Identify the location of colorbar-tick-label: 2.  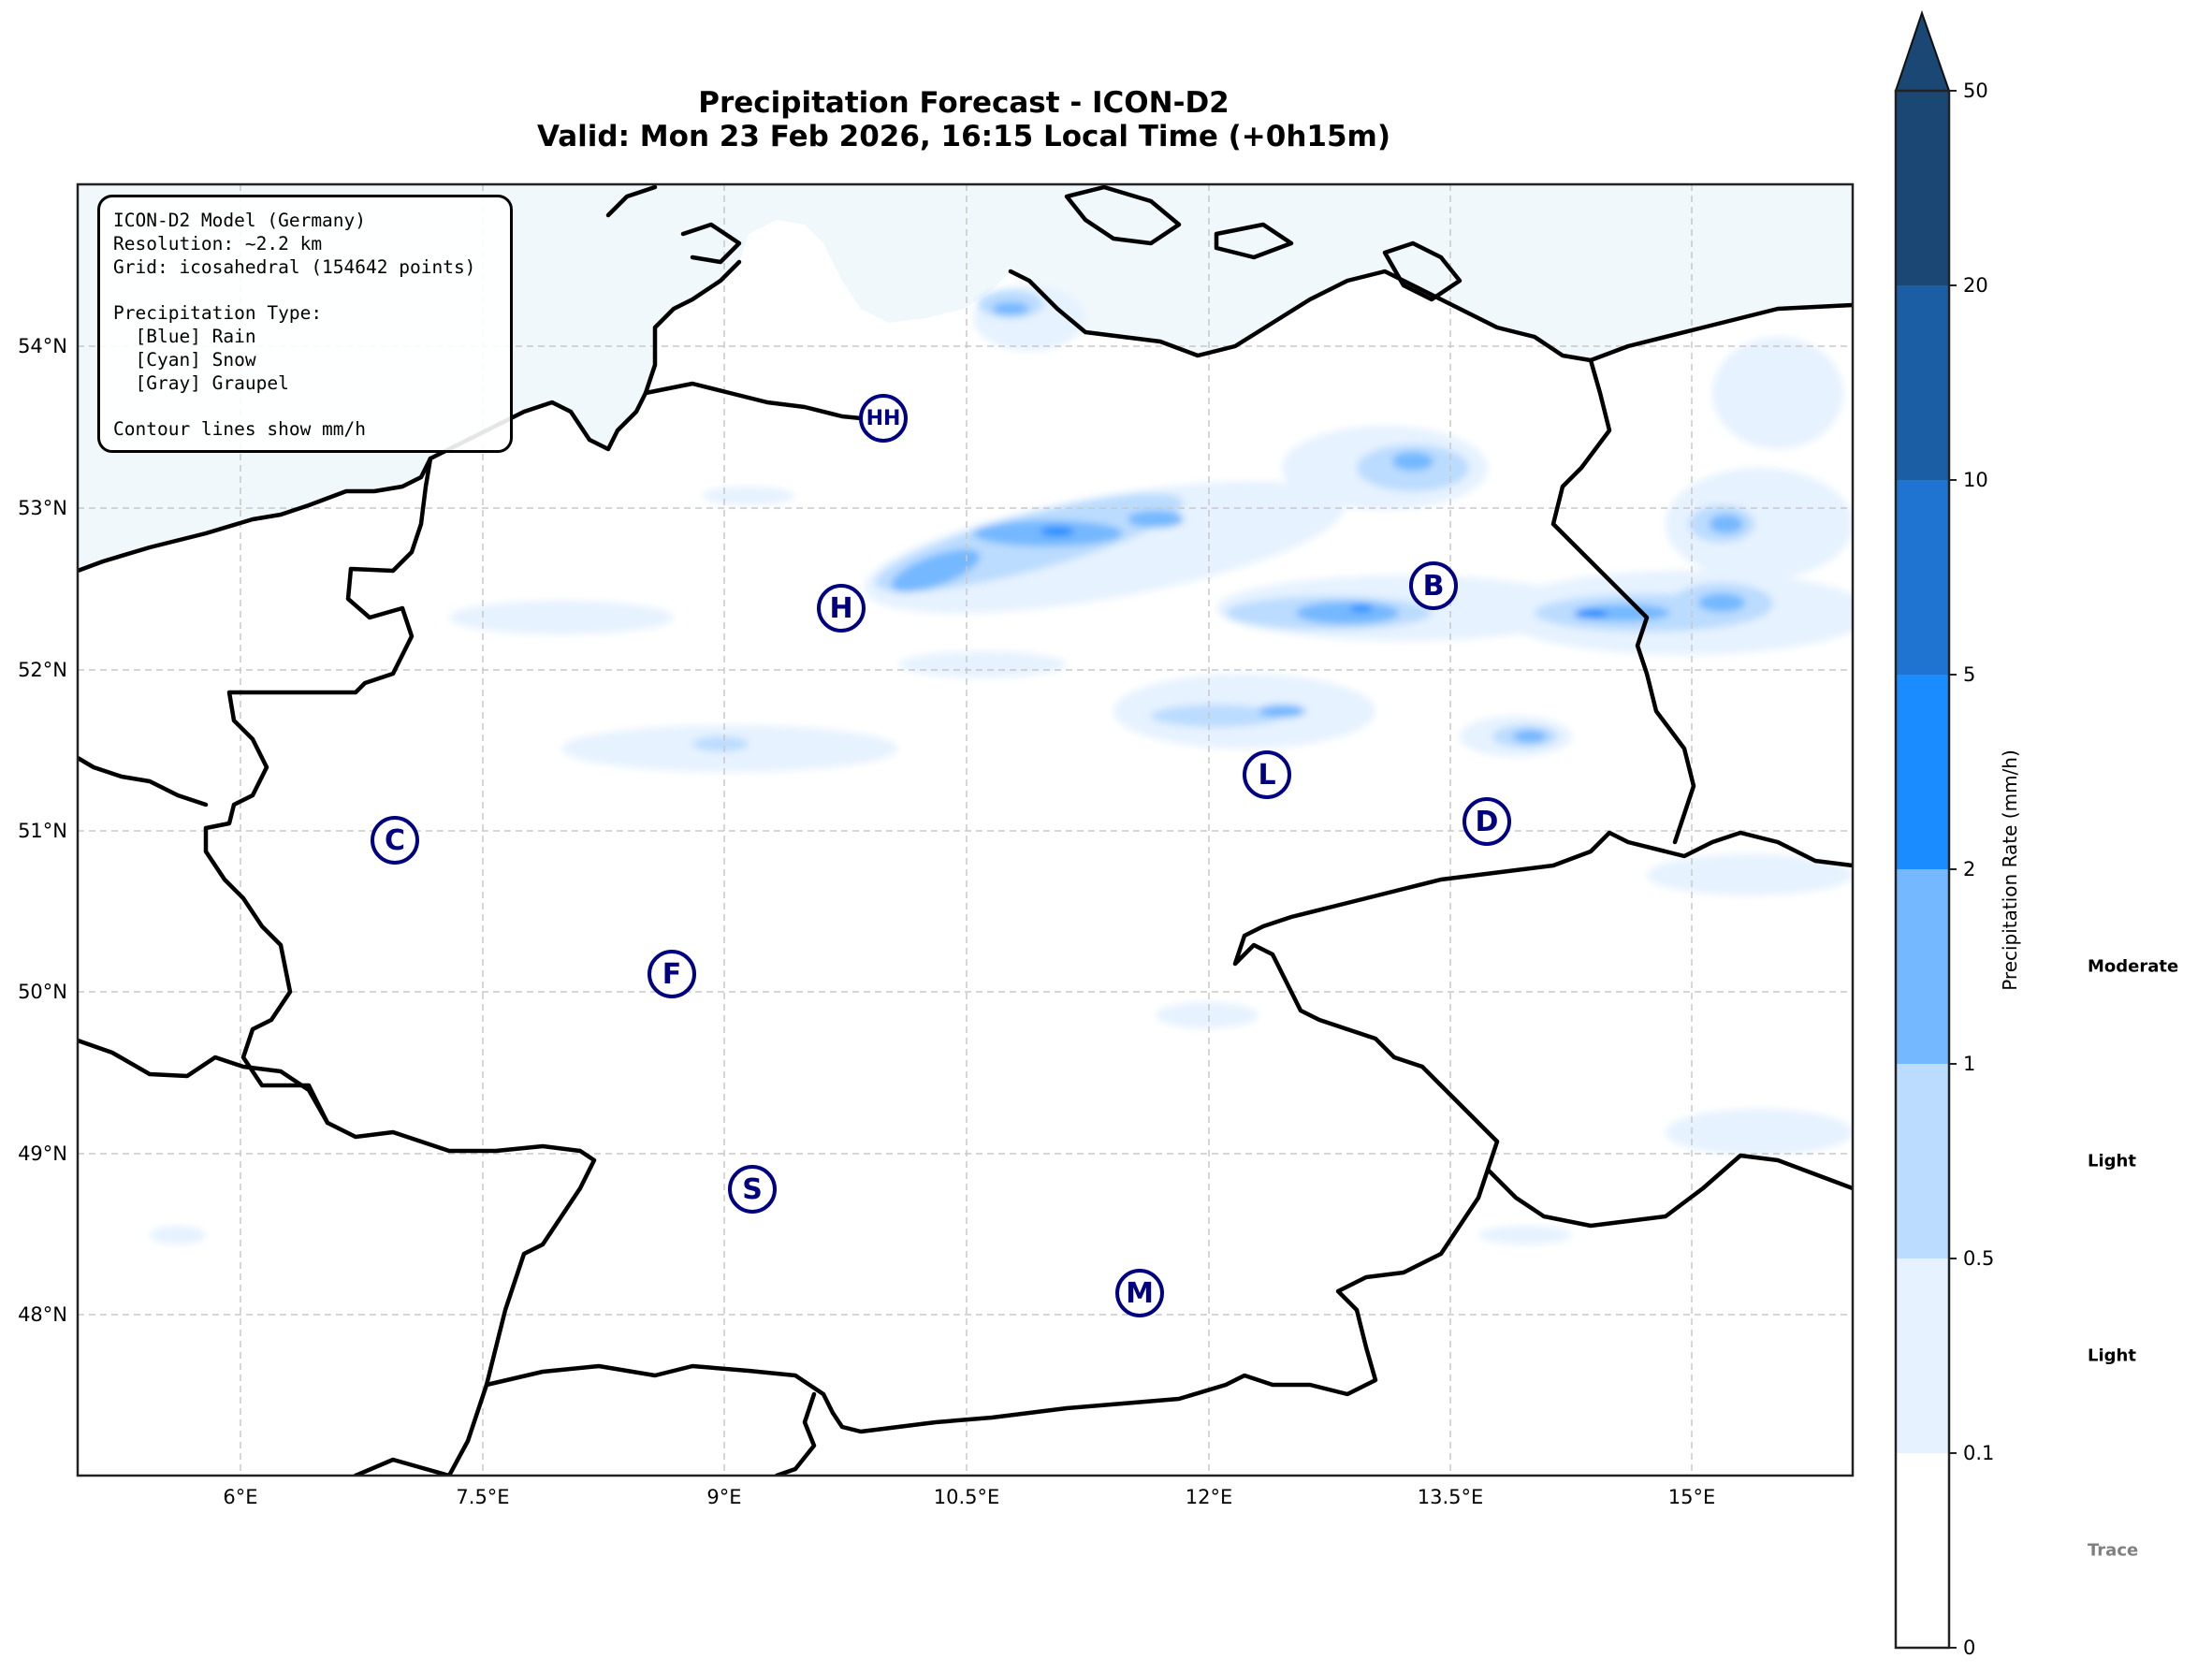
(1969, 869).